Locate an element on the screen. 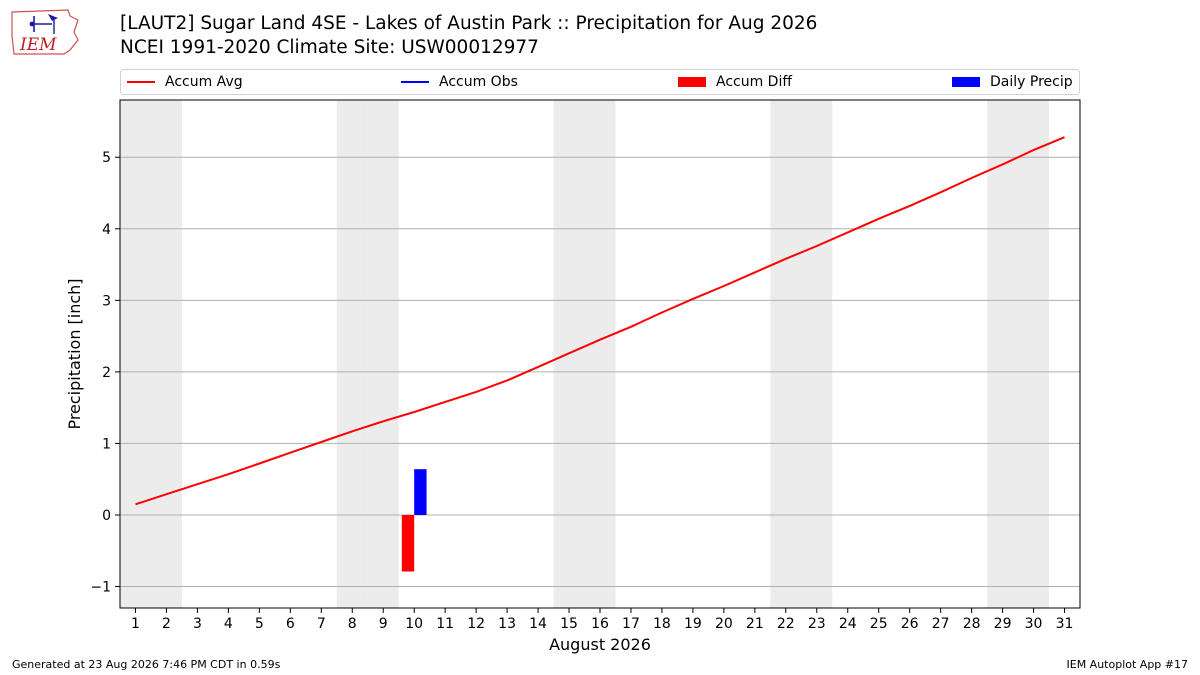 This screenshot has width=1200, height=675. xtick-label: 9 is located at coordinates (383, 624).